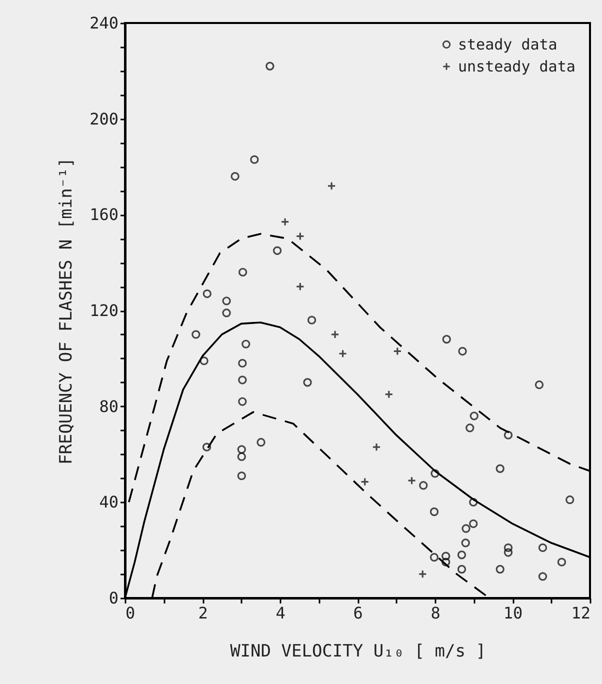  I want to click on x-tick-label: 2, so click(203, 613).